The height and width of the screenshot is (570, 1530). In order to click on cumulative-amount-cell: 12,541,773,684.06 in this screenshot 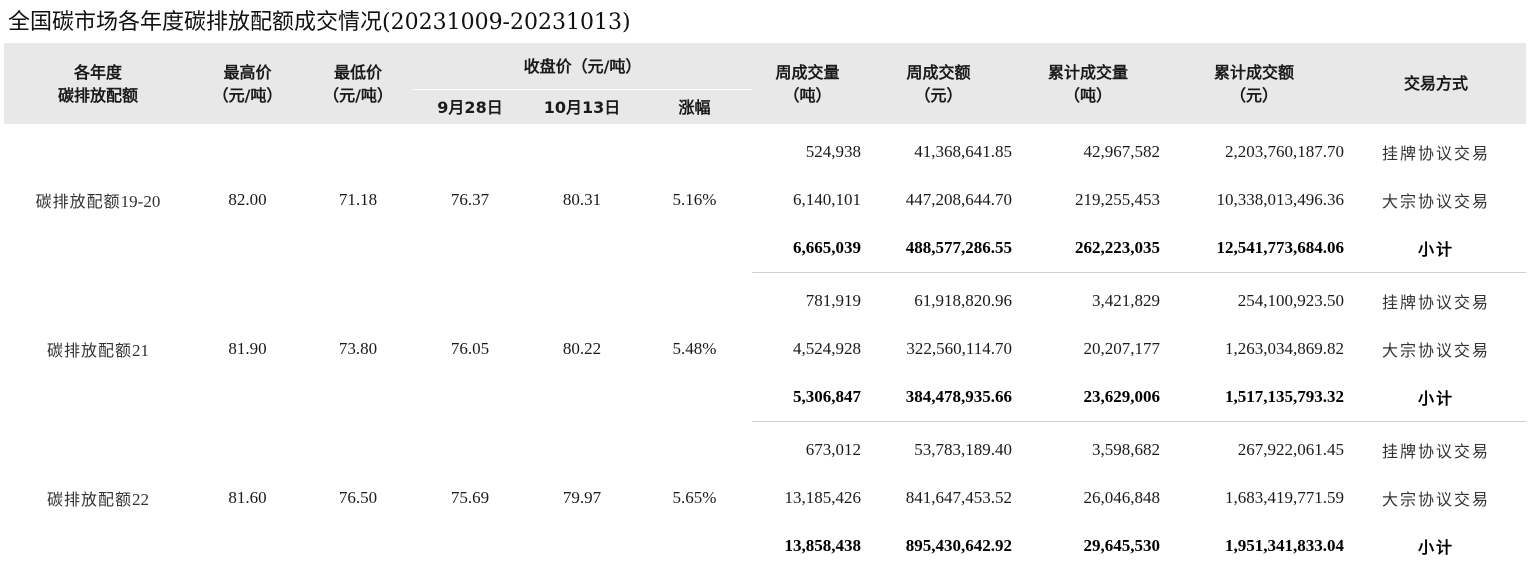, I will do `click(1254, 248)`.